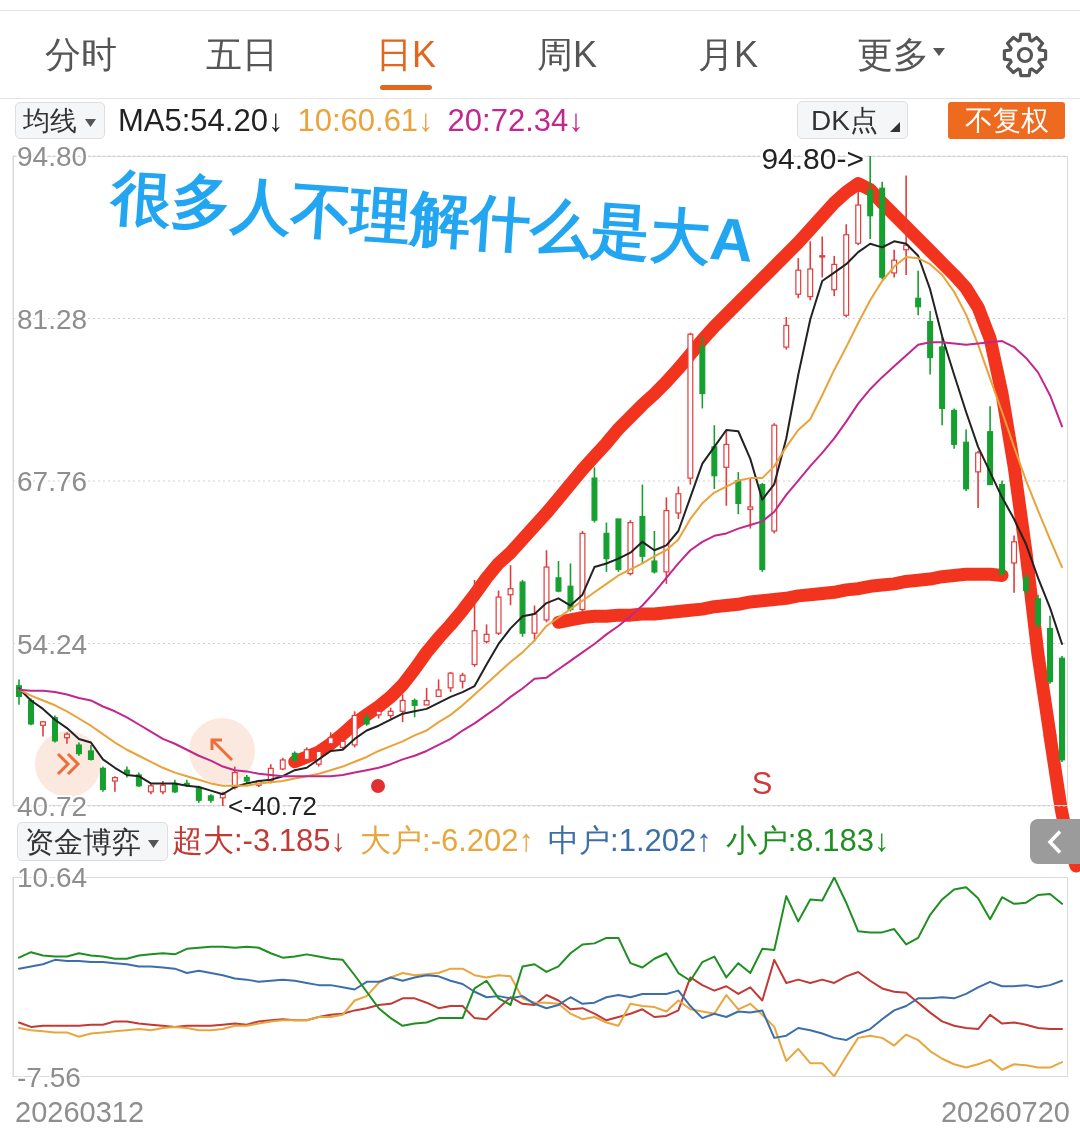 Image resolution: width=1080 pixels, height=1132 pixels. I want to click on y-tick-label: -7.56, so click(49, 1077).